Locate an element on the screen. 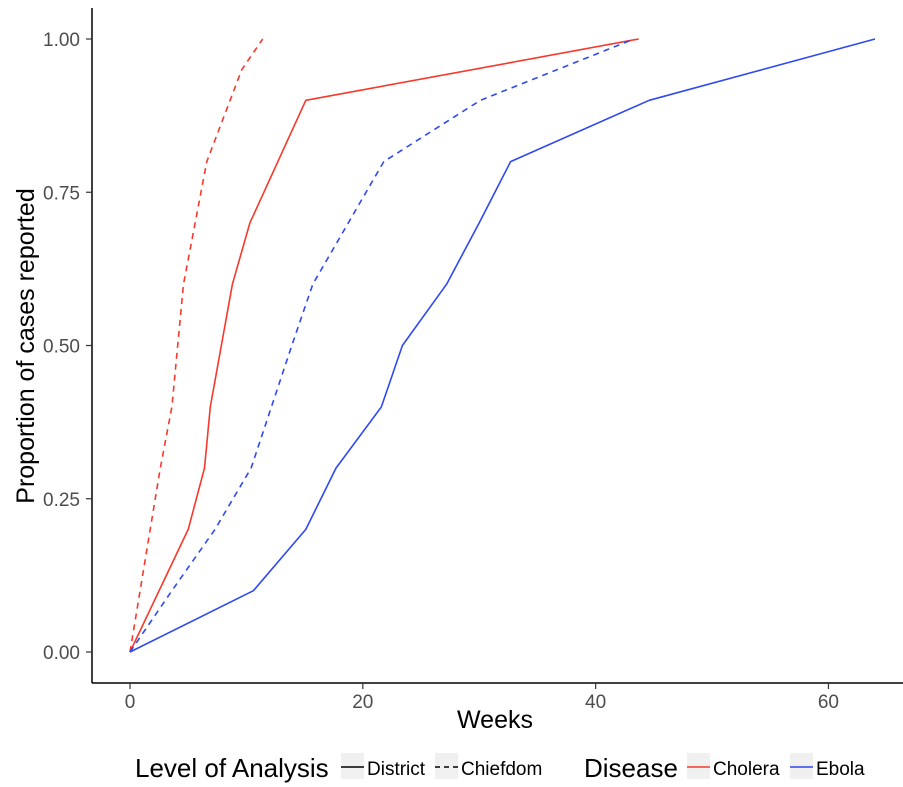 The width and height of the screenshot is (903, 787). legend-label-ebola: Ebola is located at coordinates (840, 769).